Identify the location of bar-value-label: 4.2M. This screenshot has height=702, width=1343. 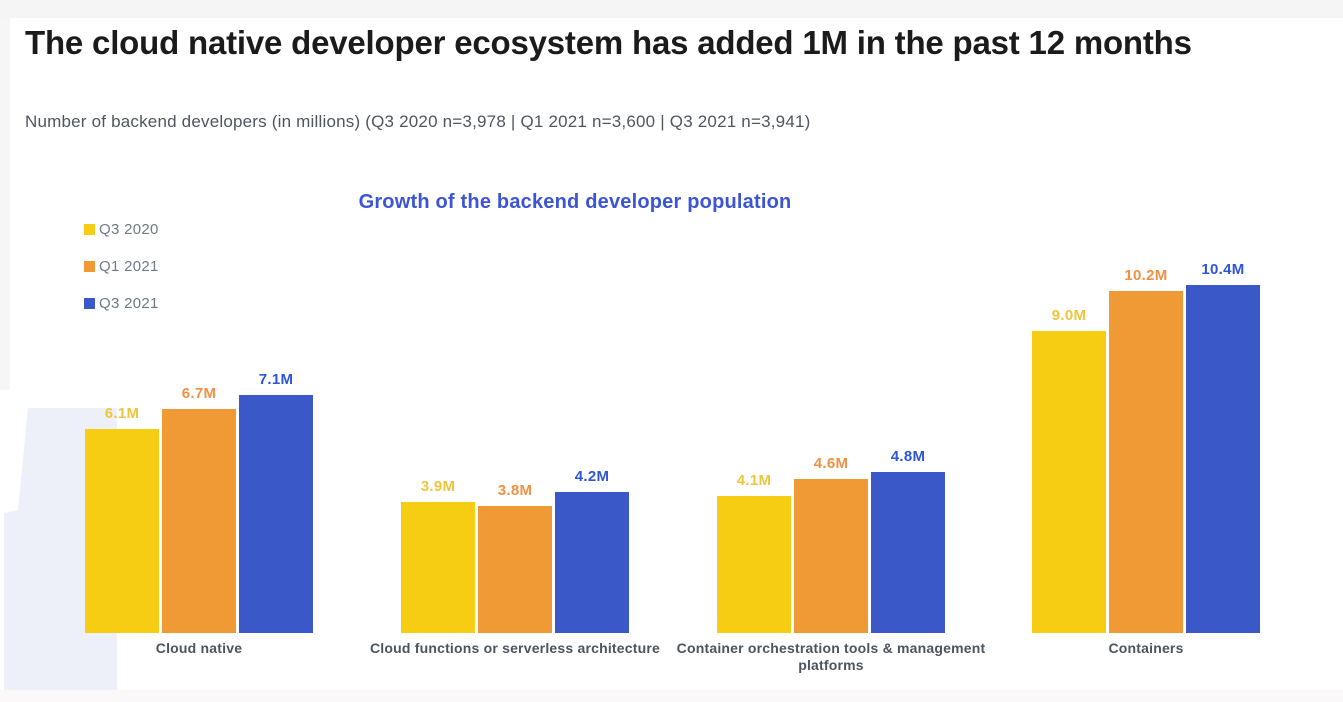
(592, 476).